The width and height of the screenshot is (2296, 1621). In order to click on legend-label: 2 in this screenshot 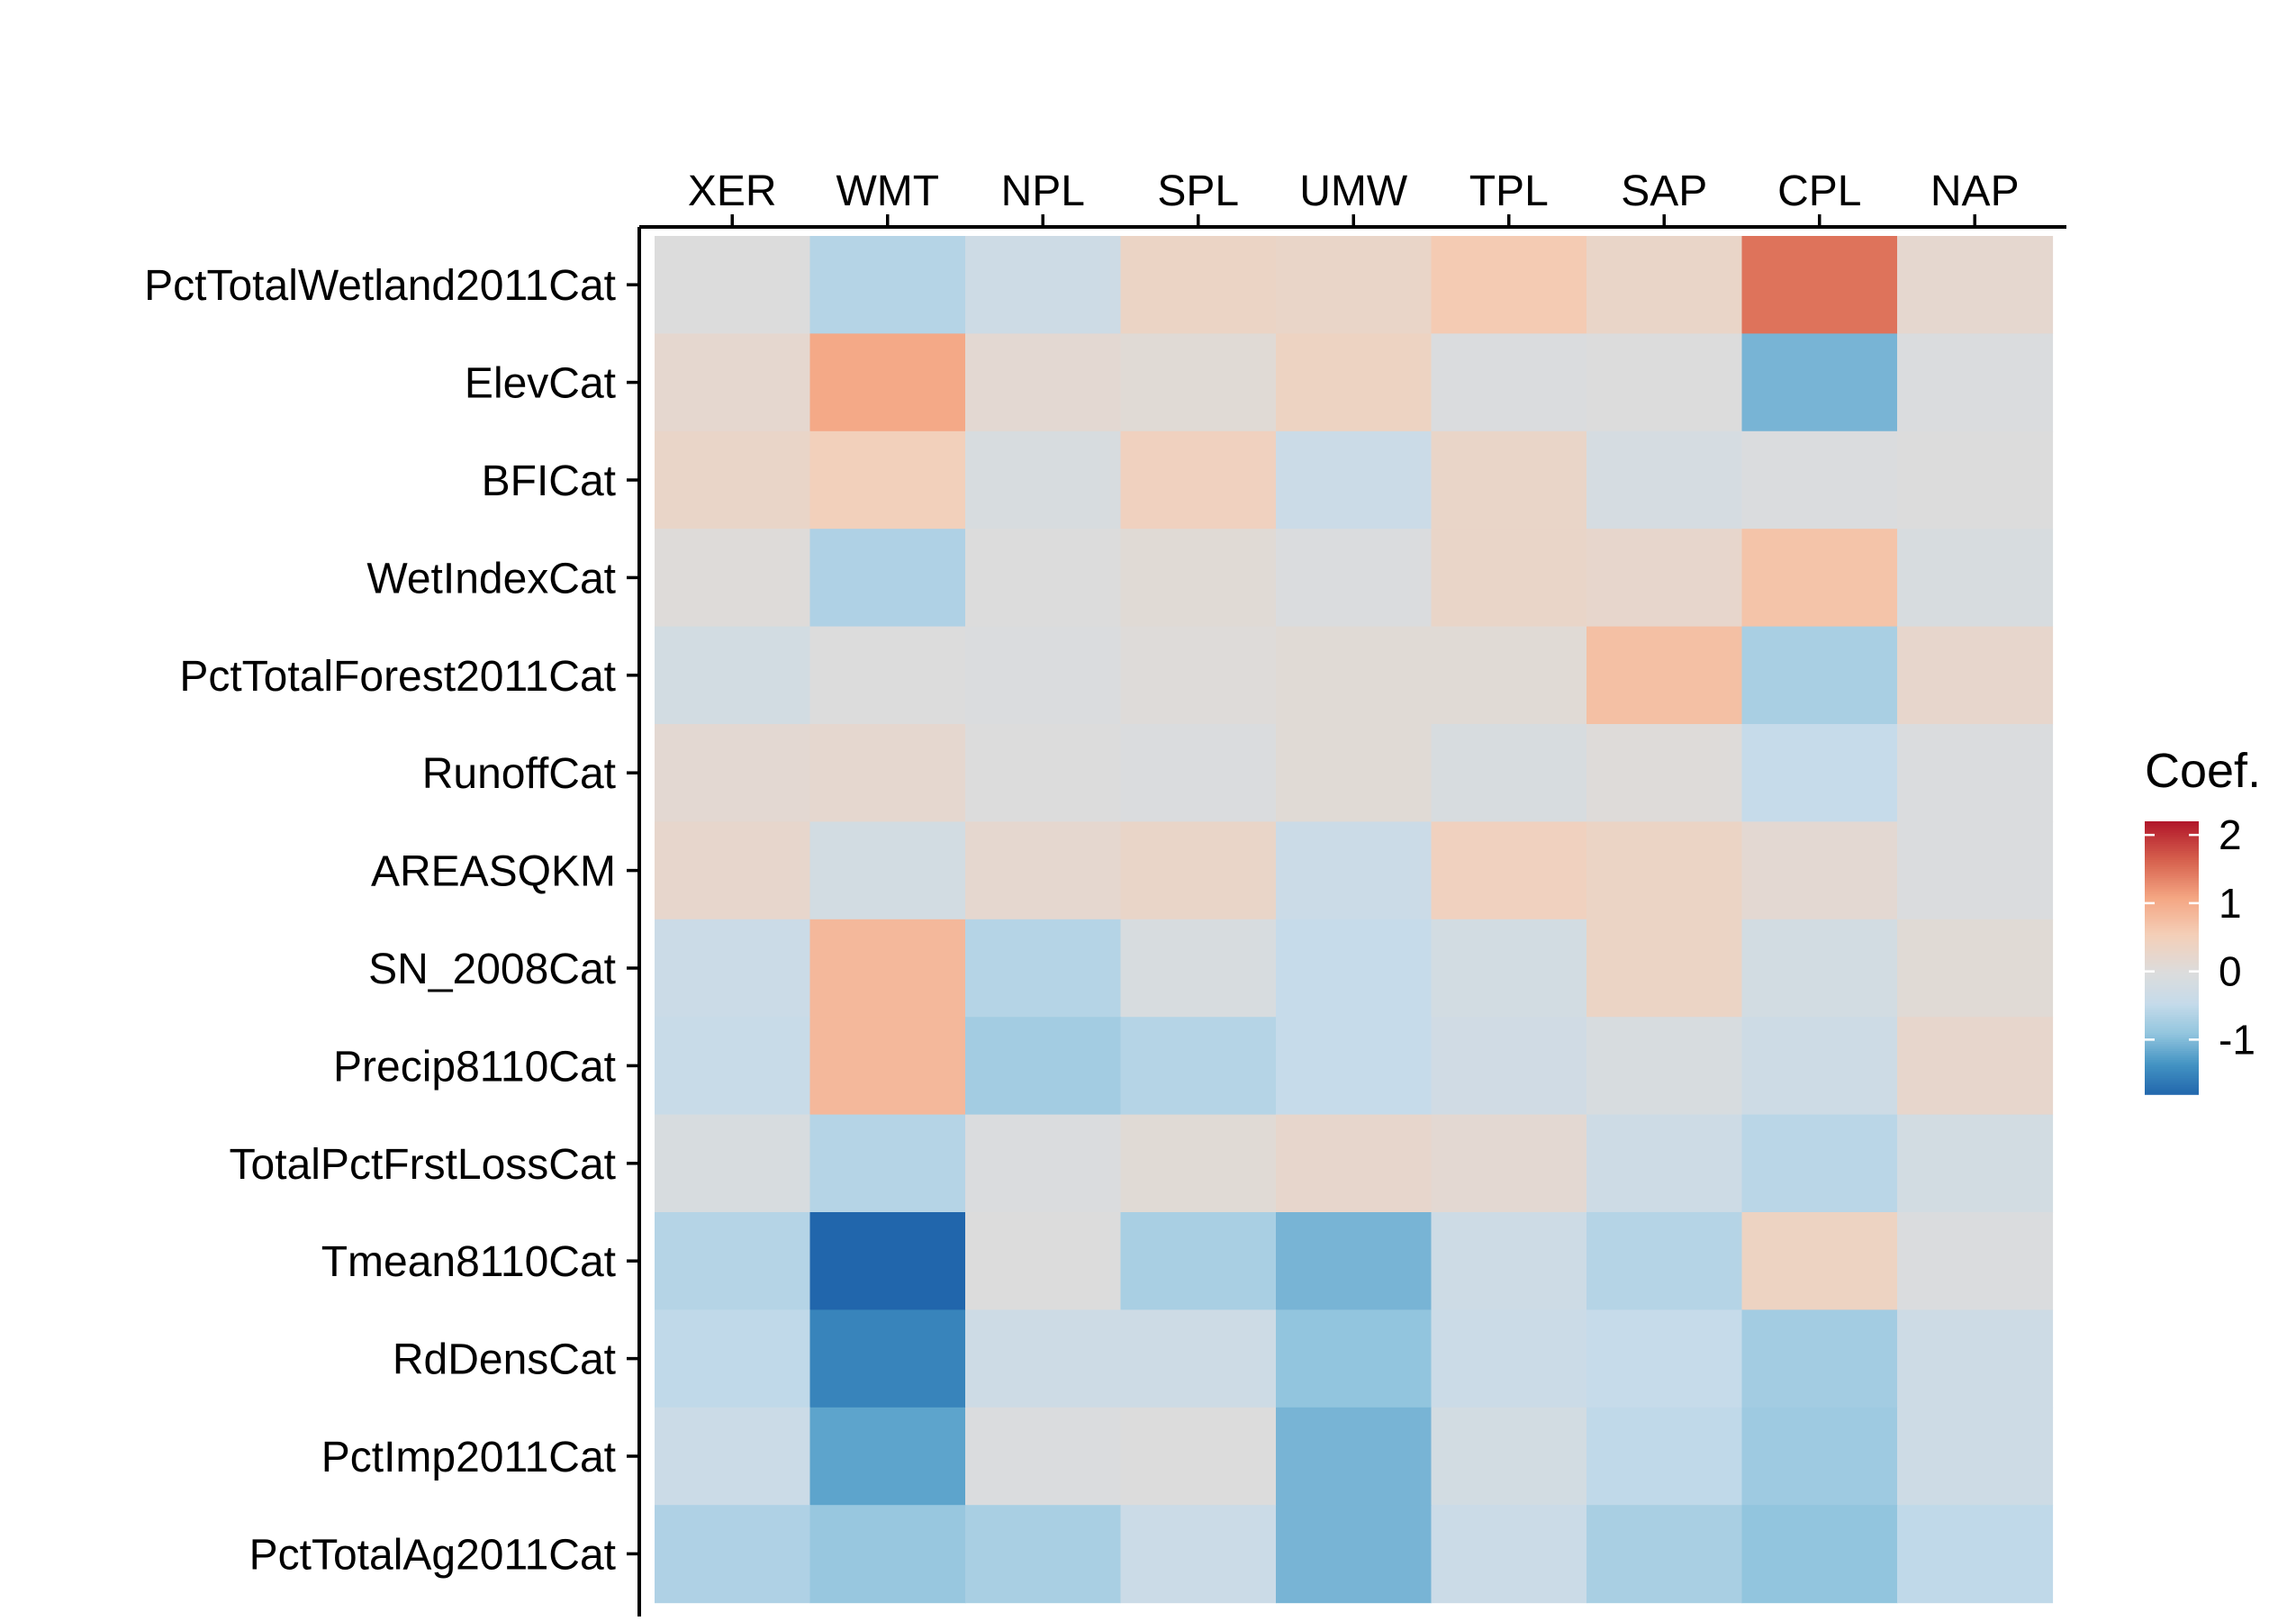, I will do `click(2230, 834)`.